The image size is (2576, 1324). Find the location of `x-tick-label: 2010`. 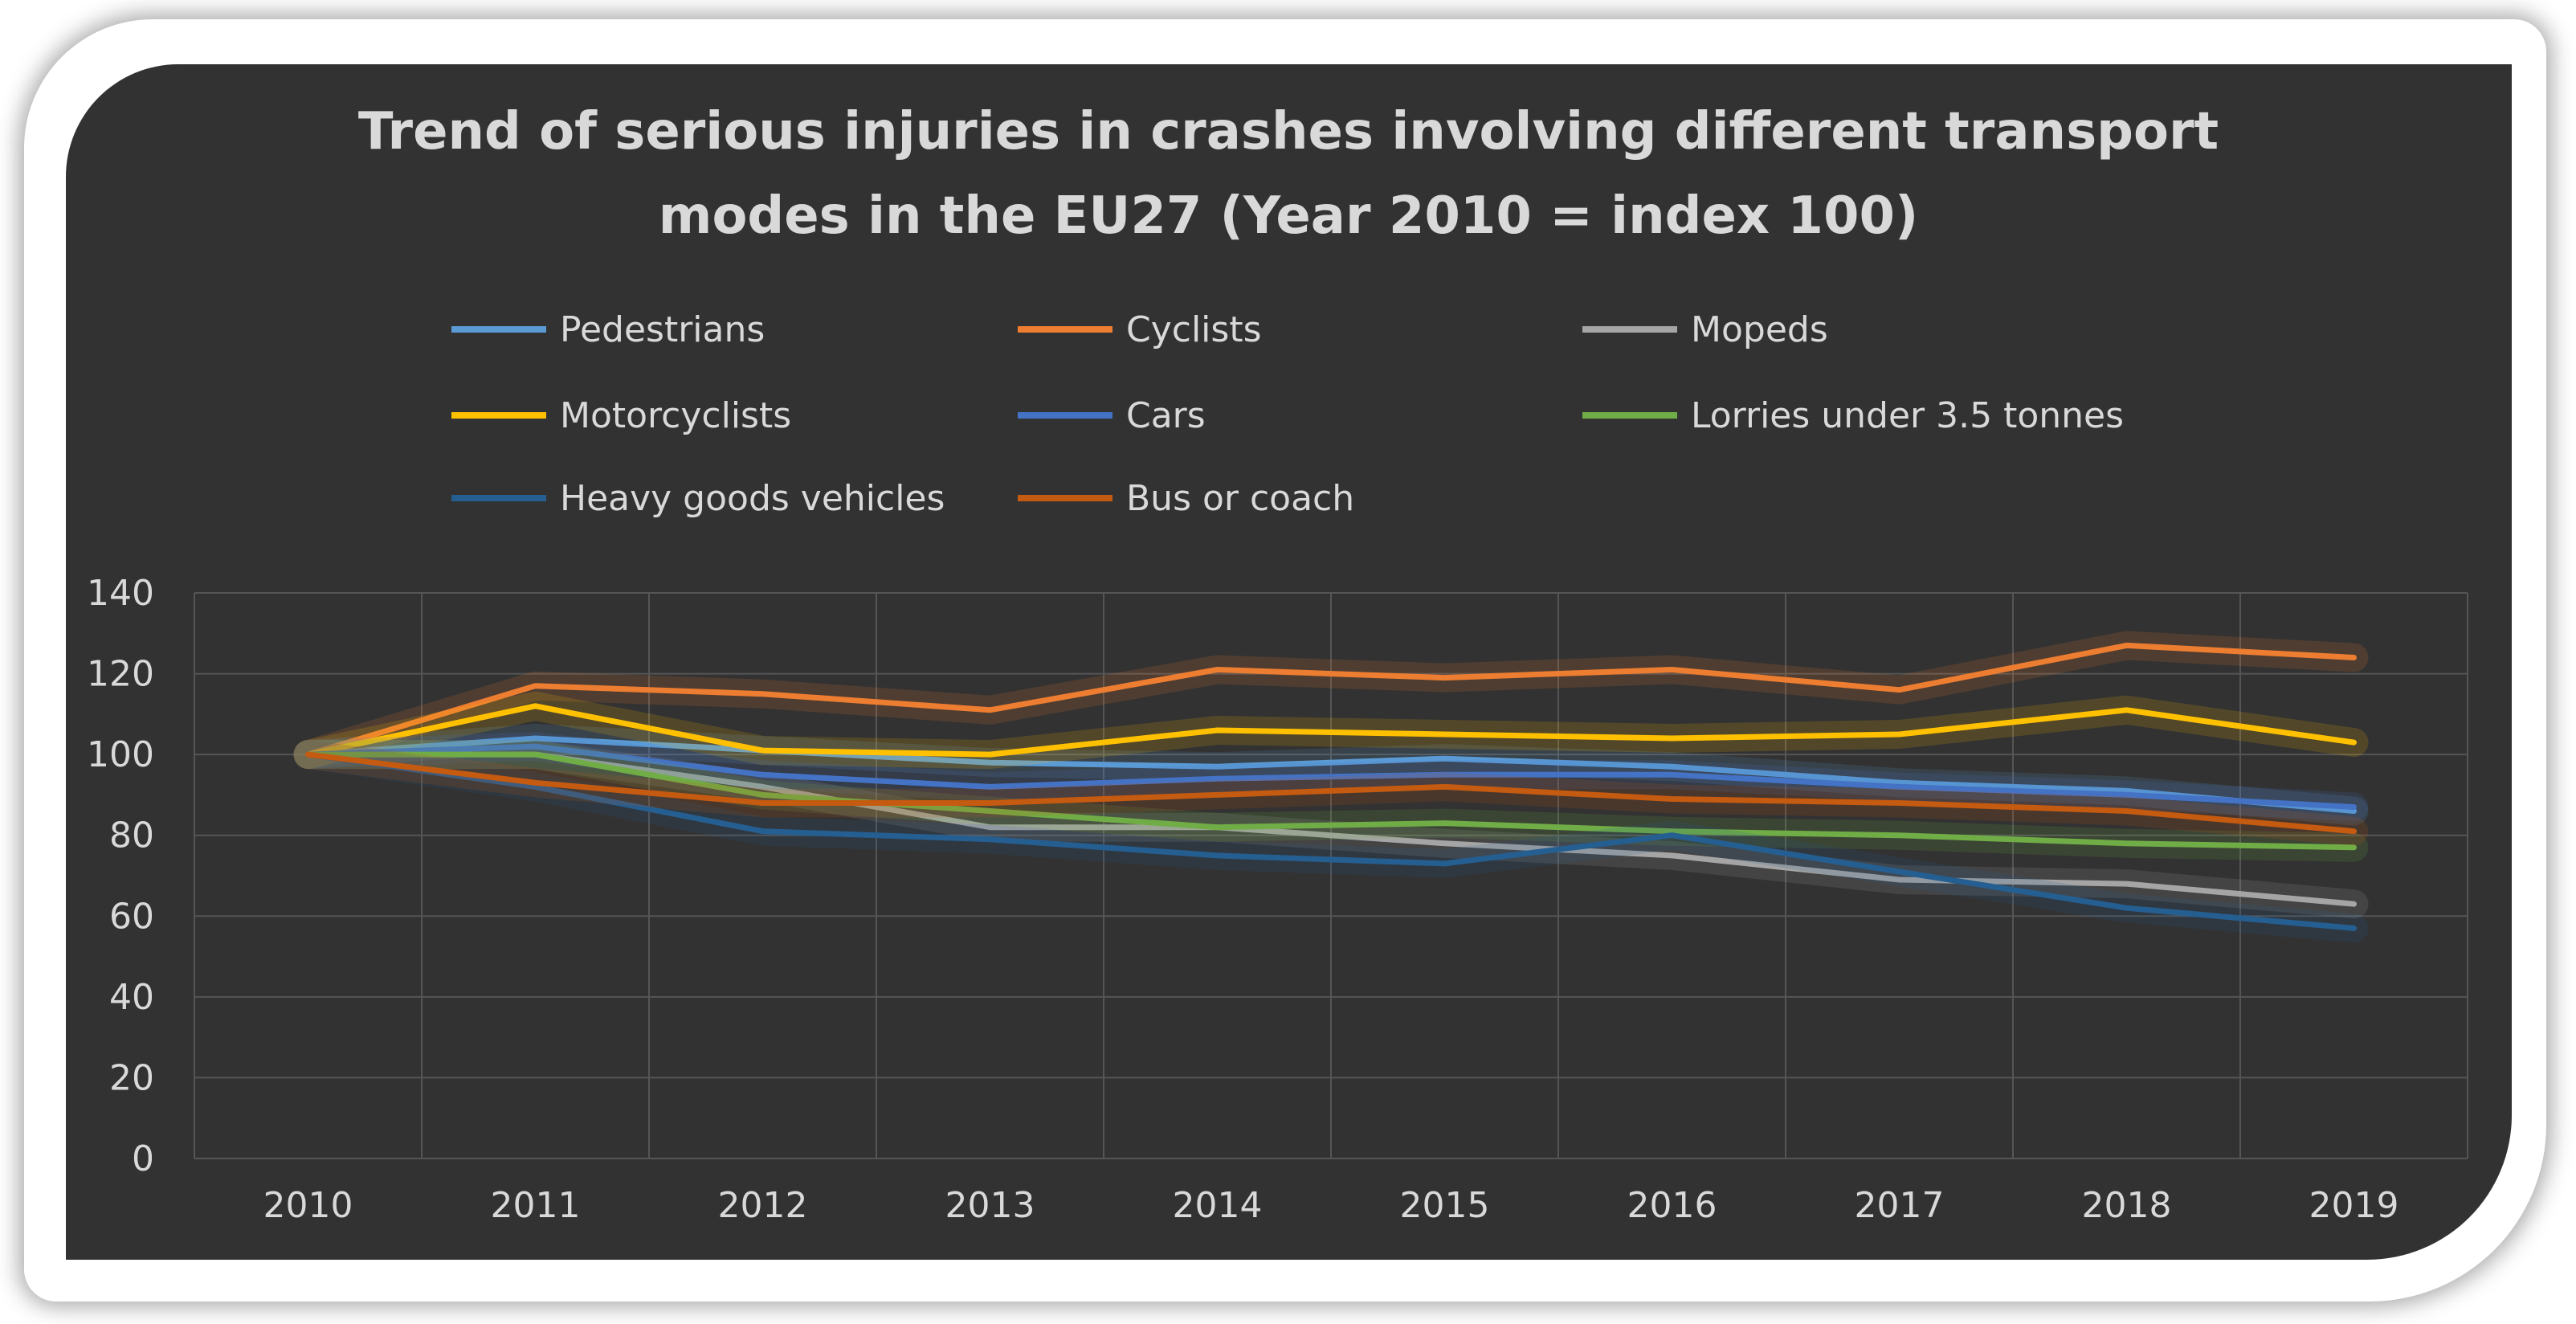

x-tick-label: 2010 is located at coordinates (308, 1205).